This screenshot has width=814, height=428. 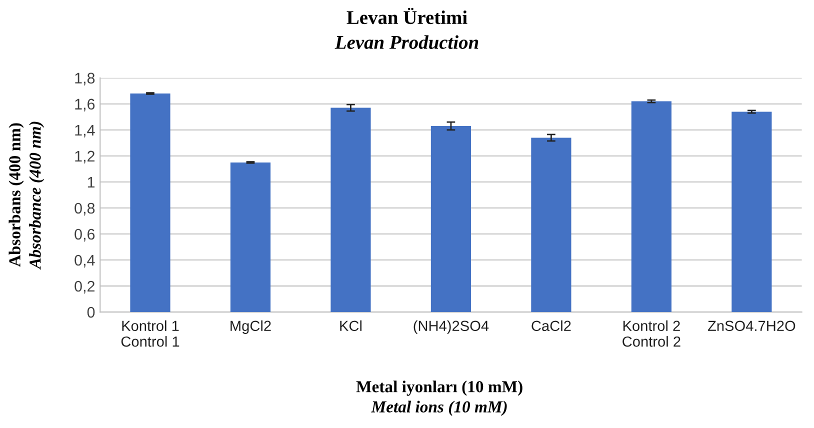 What do you see at coordinates (406, 42) in the screenshot?
I see `chart-subtitle: Levan Production` at bounding box center [406, 42].